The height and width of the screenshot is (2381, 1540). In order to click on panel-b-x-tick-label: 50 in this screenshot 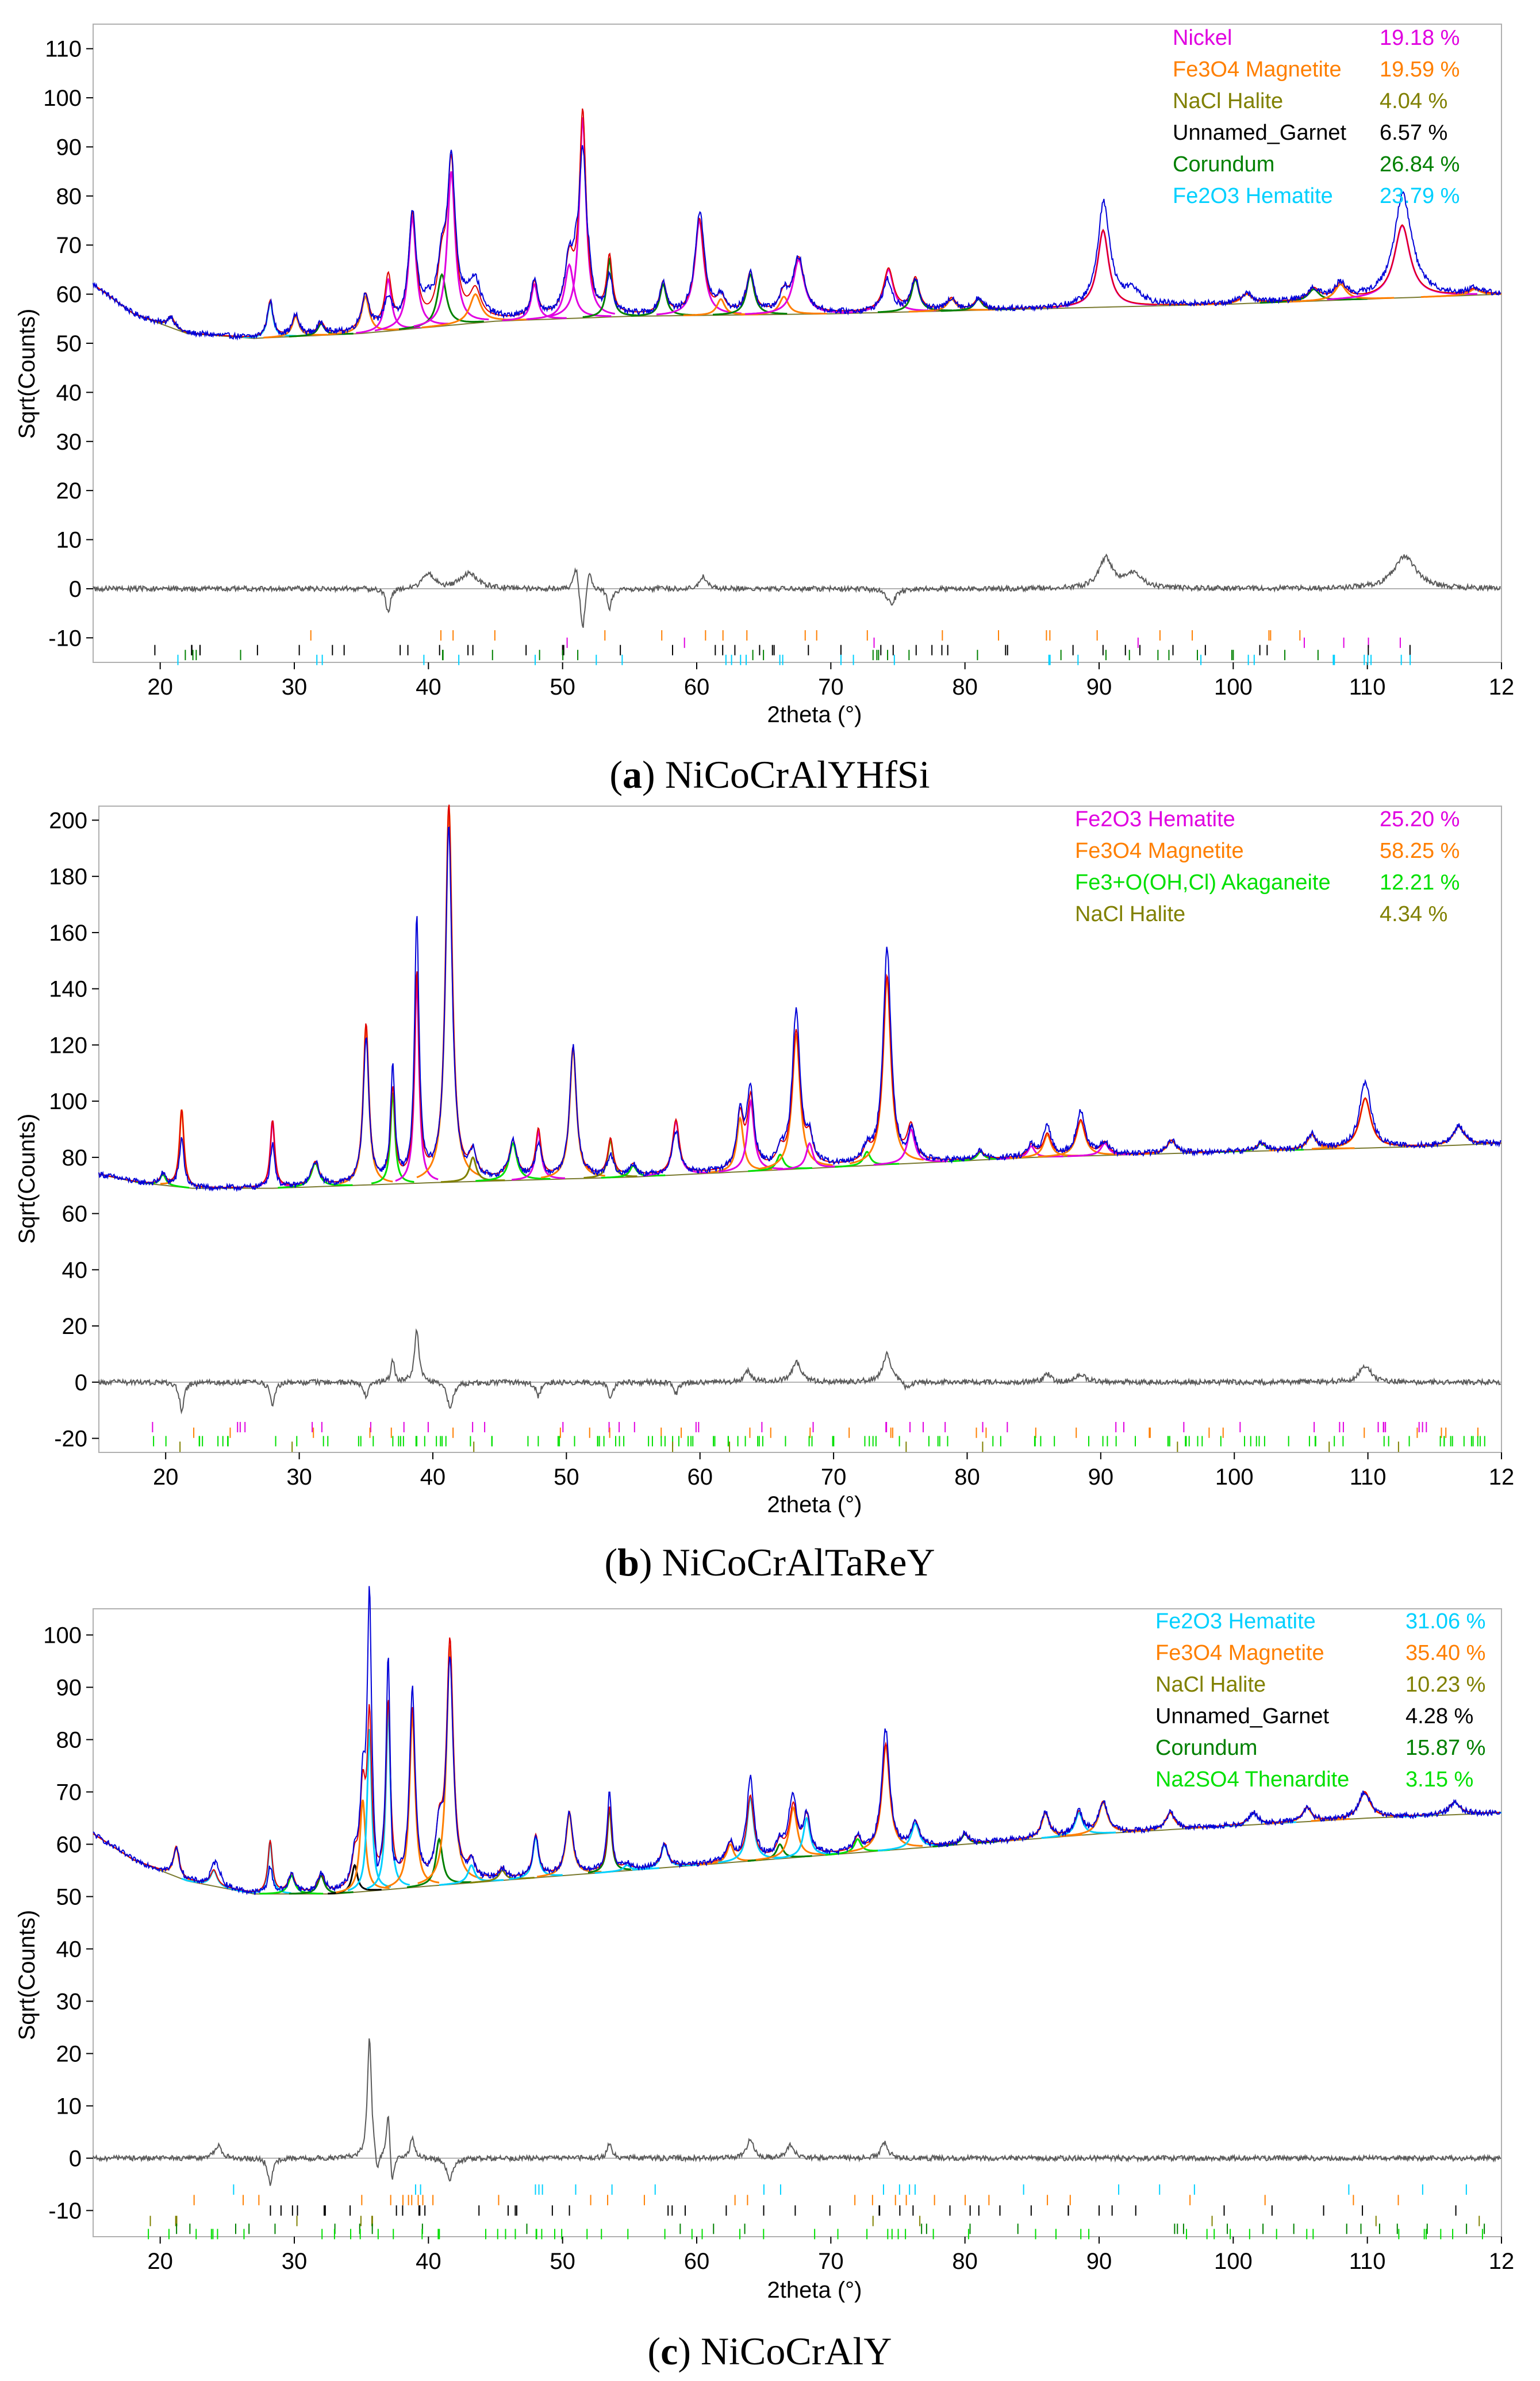, I will do `click(566, 1477)`.